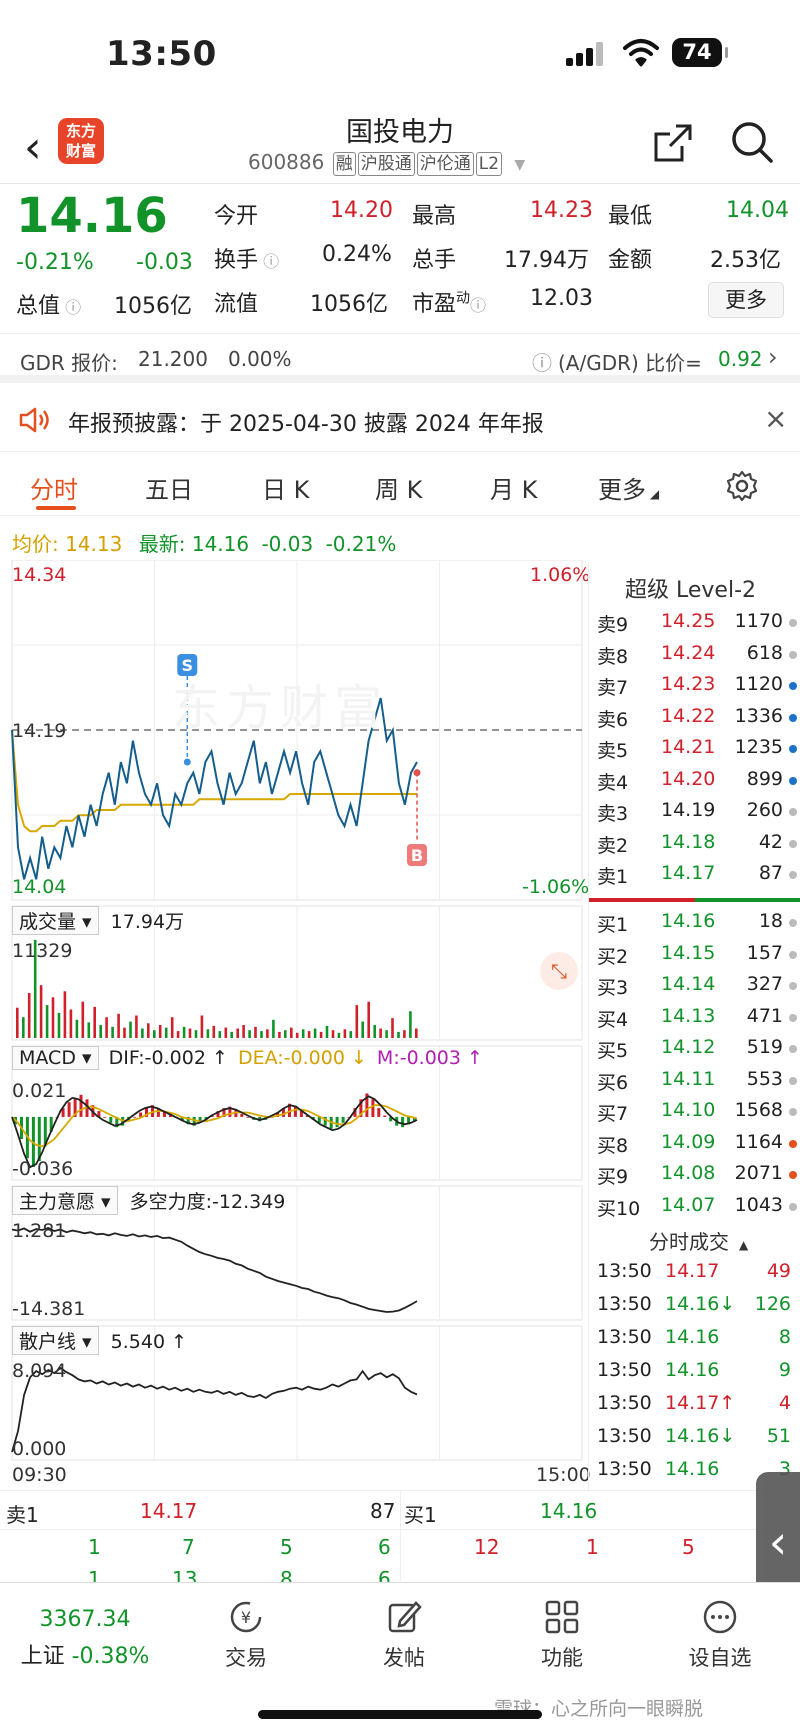 The height and width of the screenshot is (1734, 800). Describe the element at coordinates (697, 625) in the screenshot. I see `ask-row: 卖9 14.25 1170` at that location.